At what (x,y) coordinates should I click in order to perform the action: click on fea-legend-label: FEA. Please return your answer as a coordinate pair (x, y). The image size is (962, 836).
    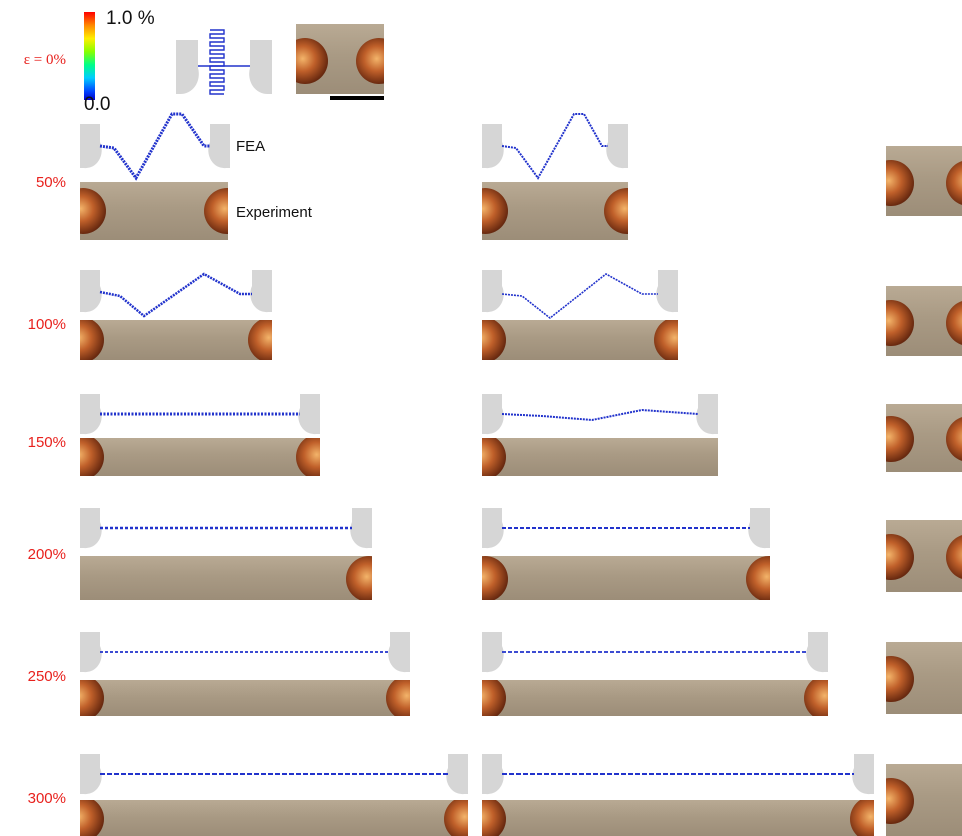
    Looking at the image, I should click on (251, 146).